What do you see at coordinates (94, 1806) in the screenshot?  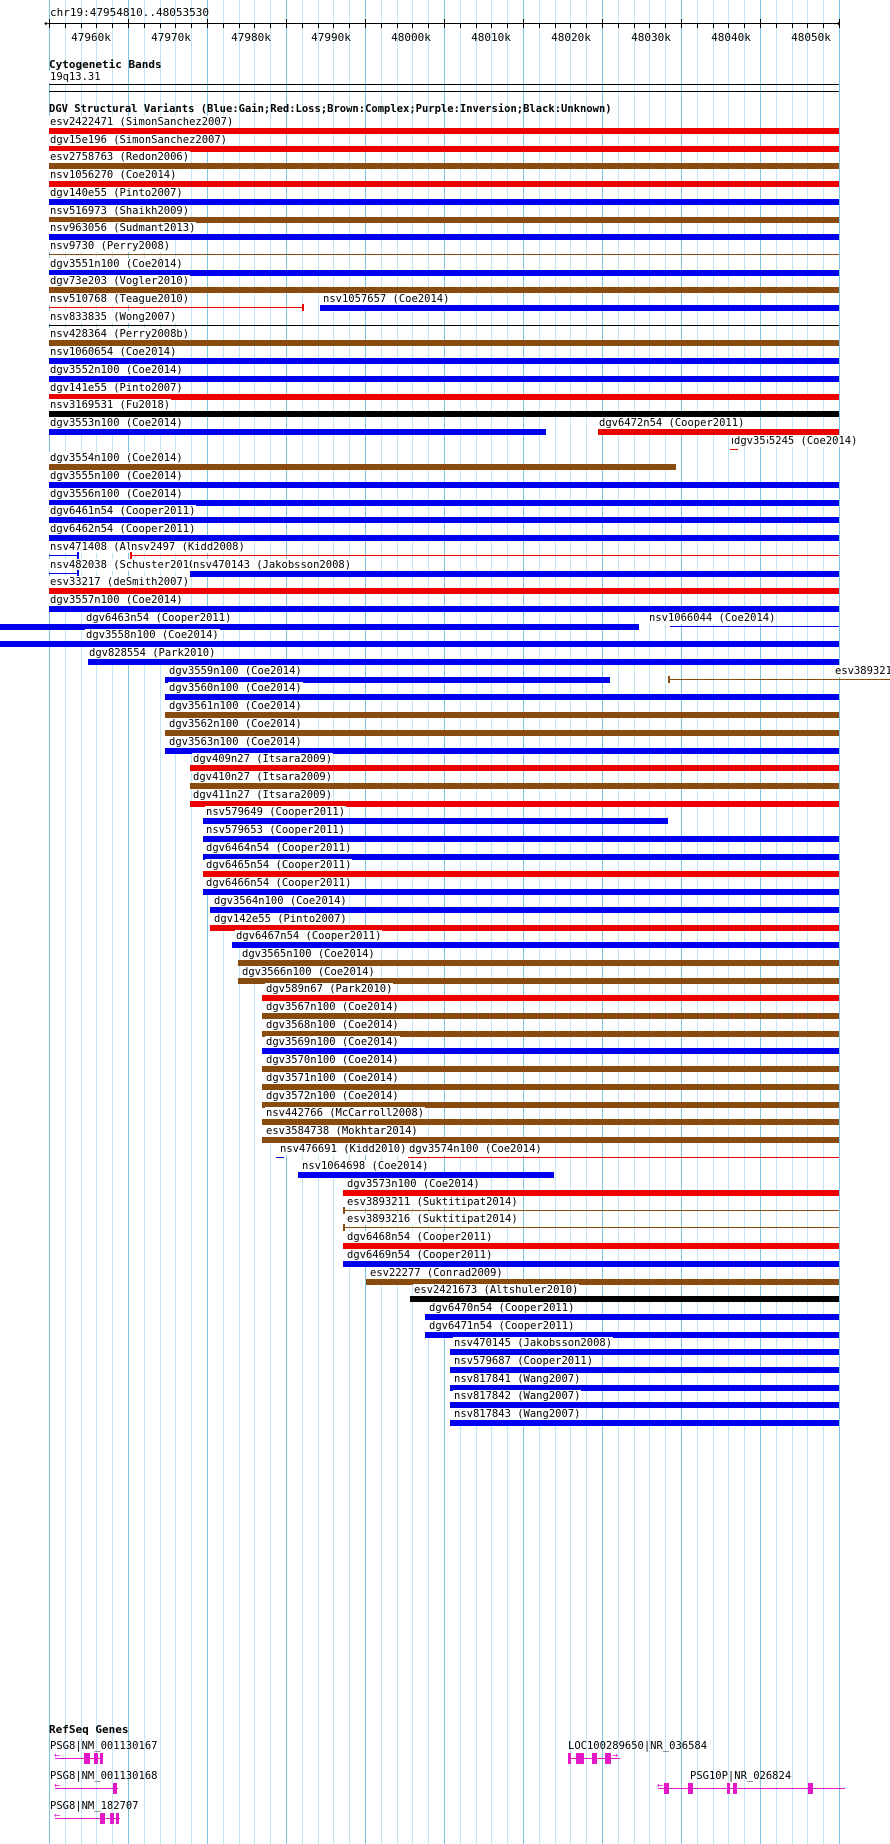 I see `gene-label: PSG8|NM_182707` at bounding box center [94, 1806].